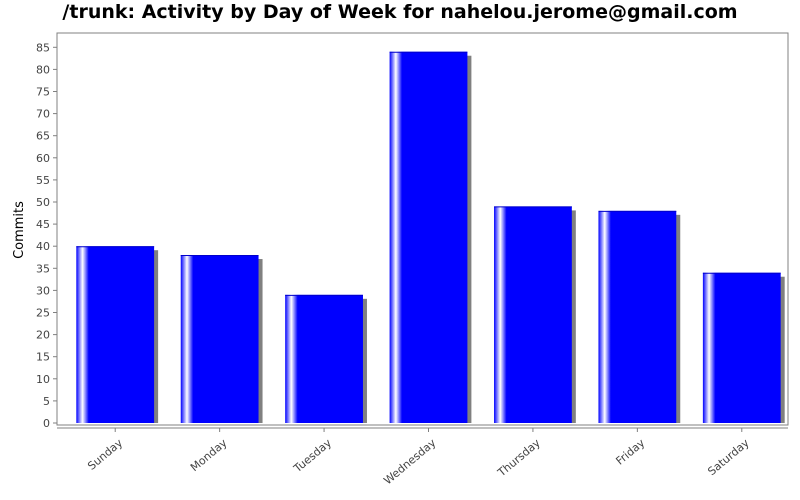 This screenshot has width=800, height=500. What do you see at coordinates (19, 230) in the screenshot?
I see `y-axis-label: Commits` at bounding box center [19, 230].